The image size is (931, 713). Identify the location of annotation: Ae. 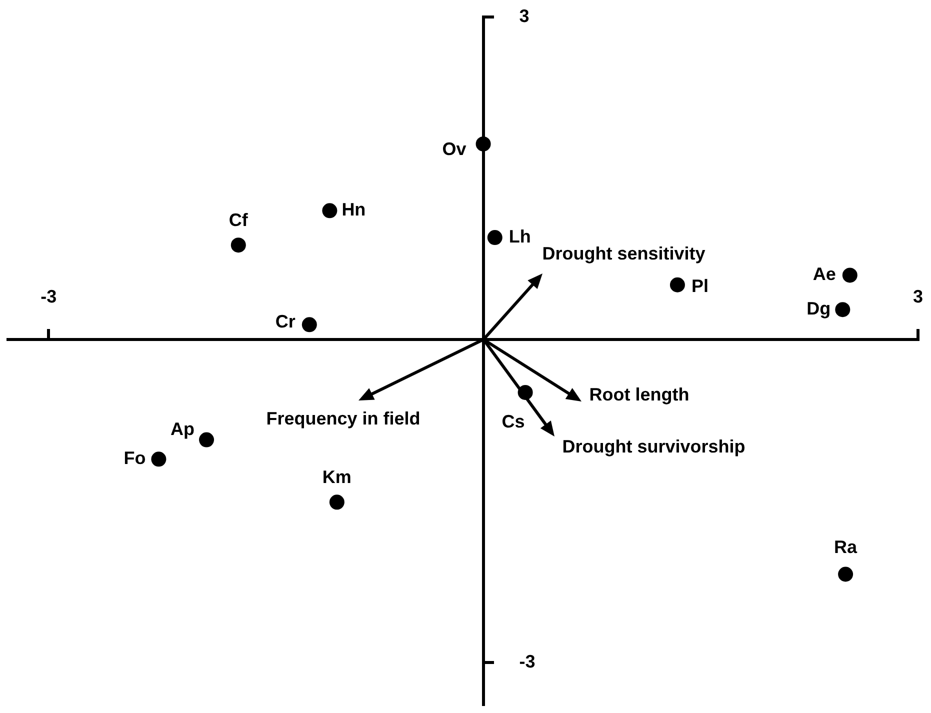
(824, 274).